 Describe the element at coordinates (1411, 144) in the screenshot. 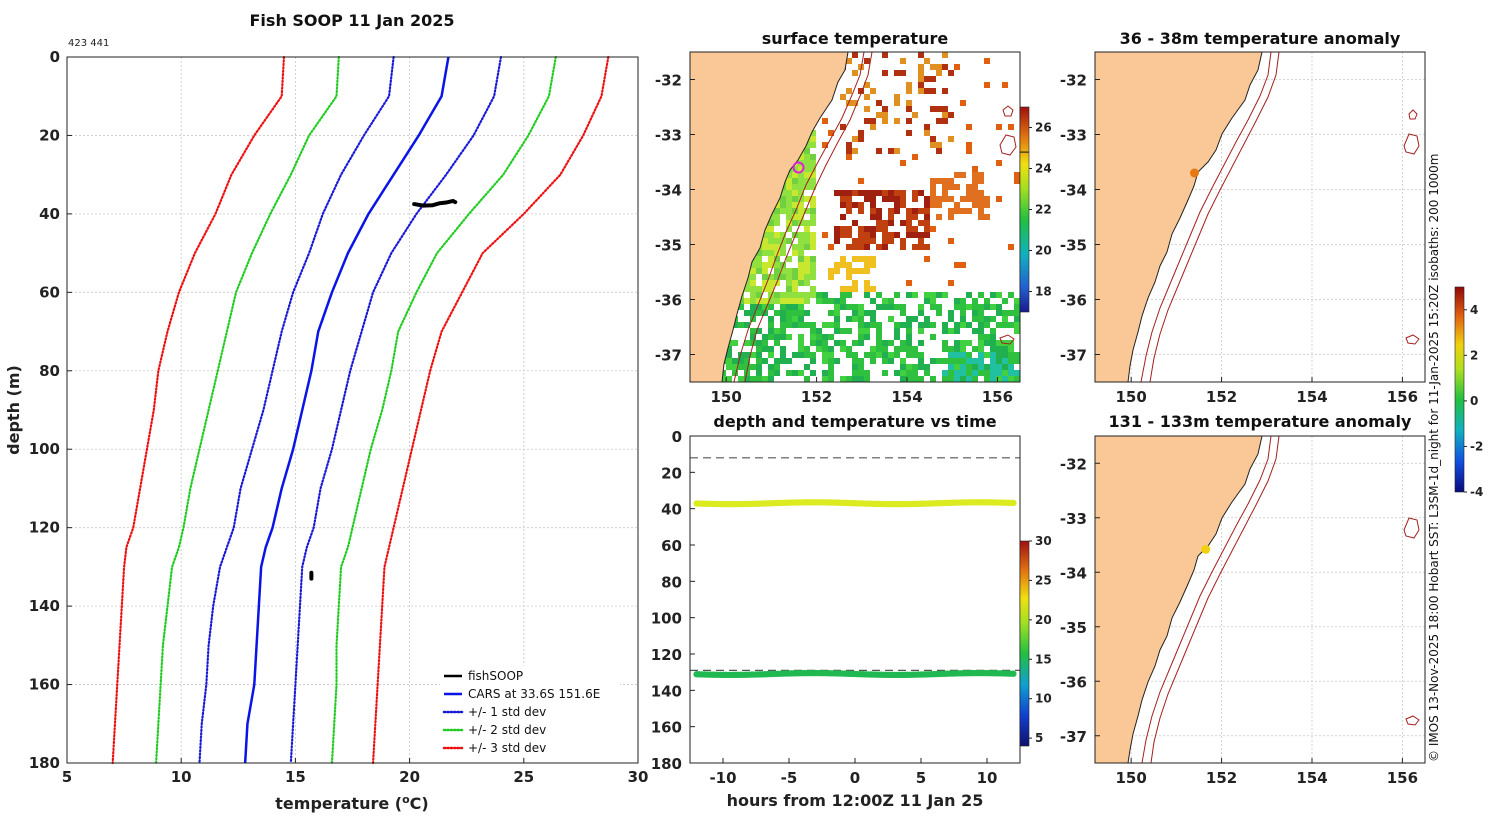

I see `seamount-contour` at that location.